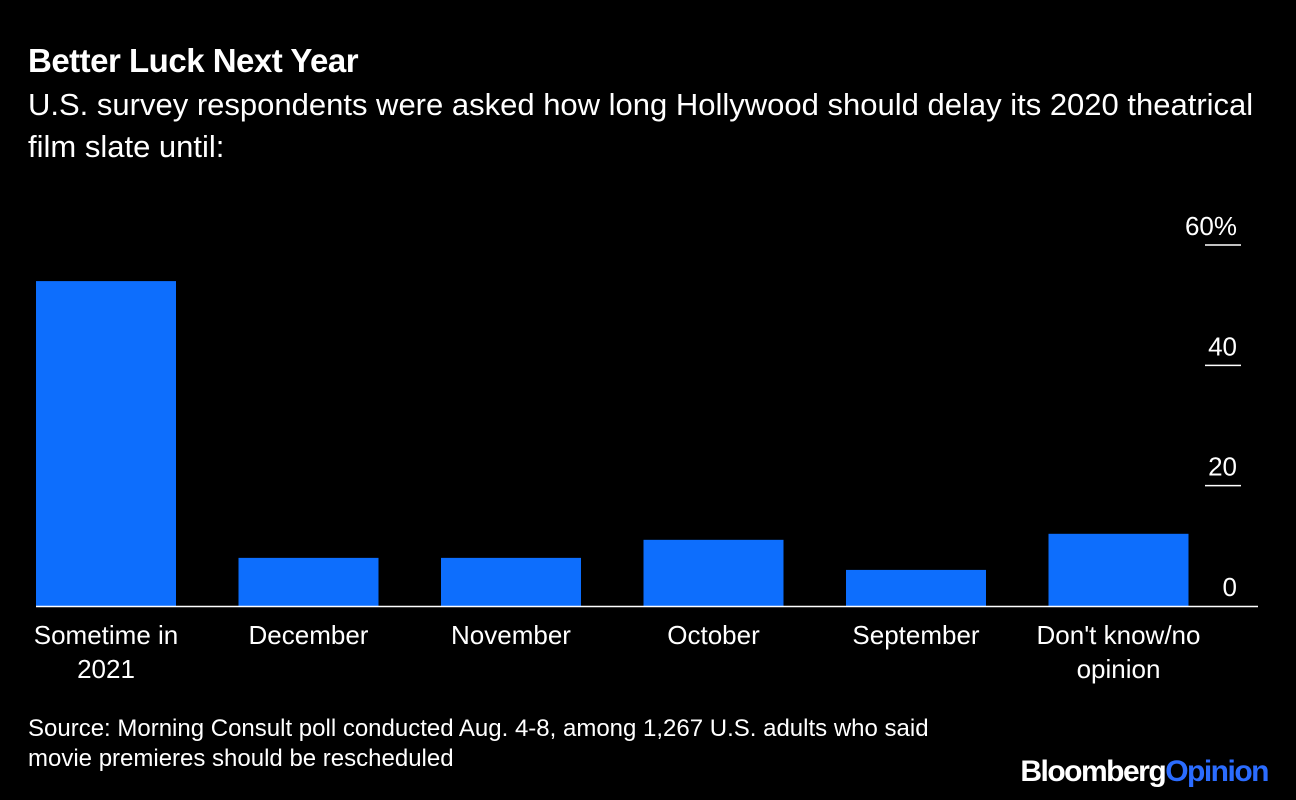  I want to click on chart-title: Better Luck Next Year, so click(193, 60).